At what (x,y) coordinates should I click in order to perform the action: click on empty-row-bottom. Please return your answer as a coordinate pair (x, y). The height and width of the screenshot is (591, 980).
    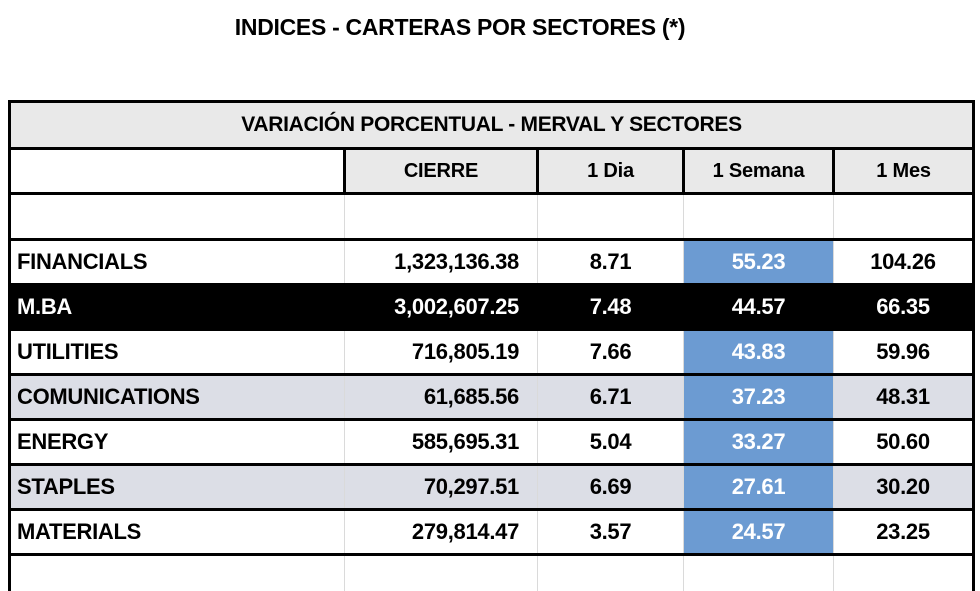
    Looking at the image, I should click on (491, 572).